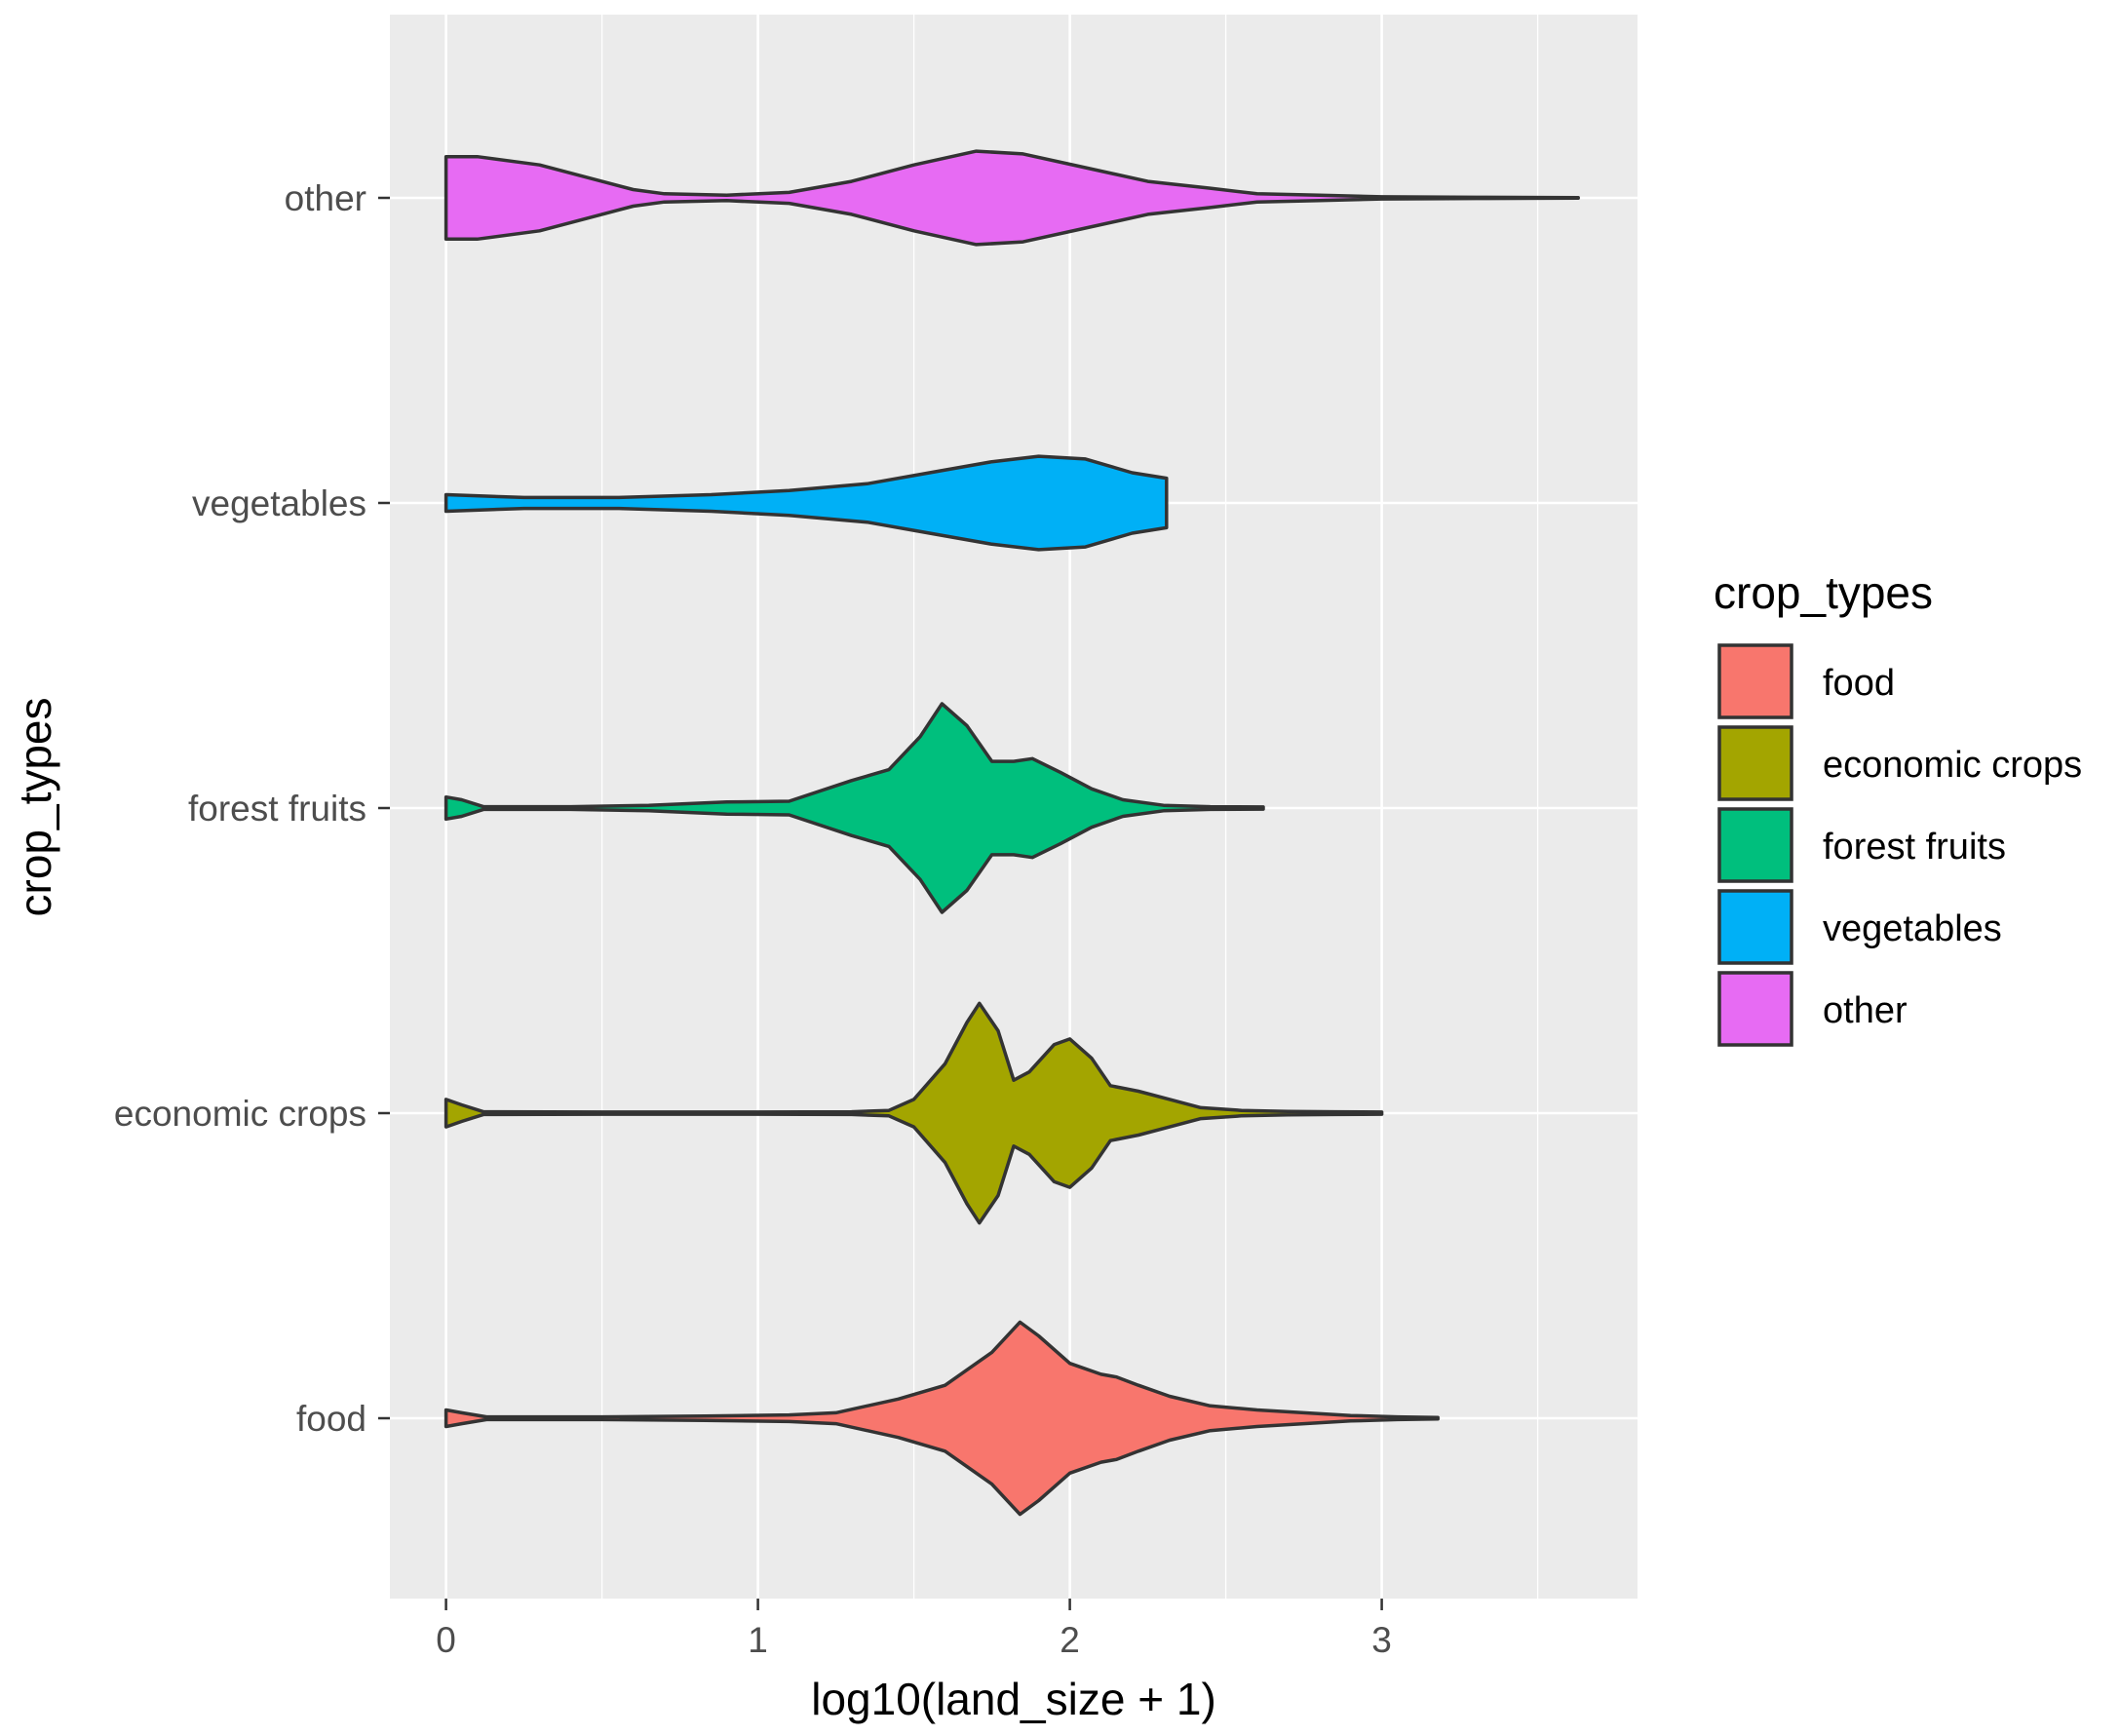 The height and width of the screenshot is (1736, 2120). Describe the element at coordinates (325, 198) in the screenshot. I see `y-tick-label: other` at that location.